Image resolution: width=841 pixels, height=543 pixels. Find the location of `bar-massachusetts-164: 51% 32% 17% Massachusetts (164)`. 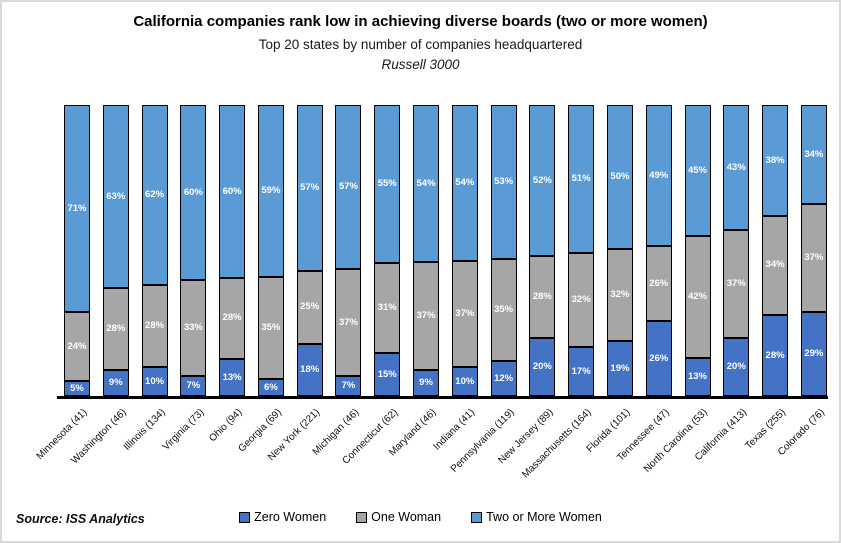

bar-massachusetts-164: 51% 32% 17% Massachusetts (164) is located at coordinates (558, 292).